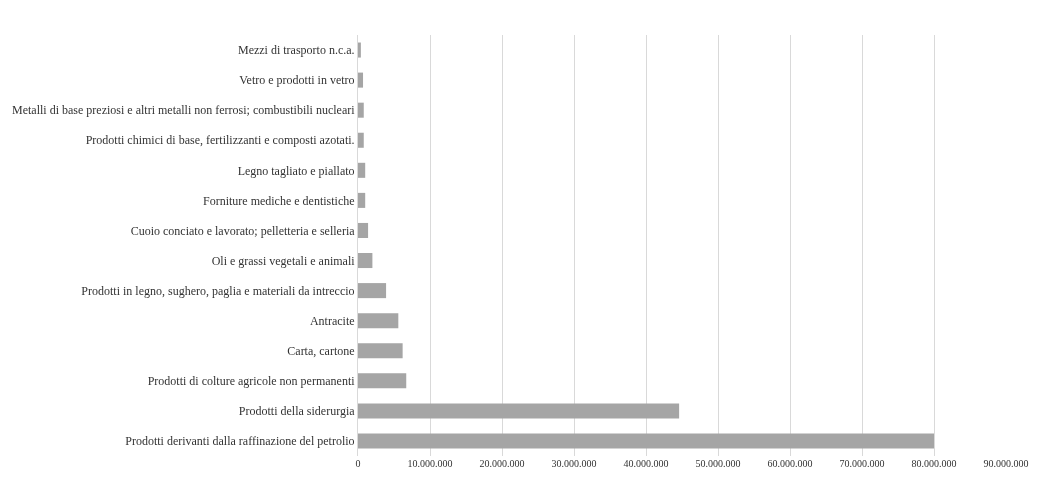  Describe the element at coordinates (296, 50) in the screenshot. I see `y-tick-label: Mezzi di trasporto n.c.a.` at that location.